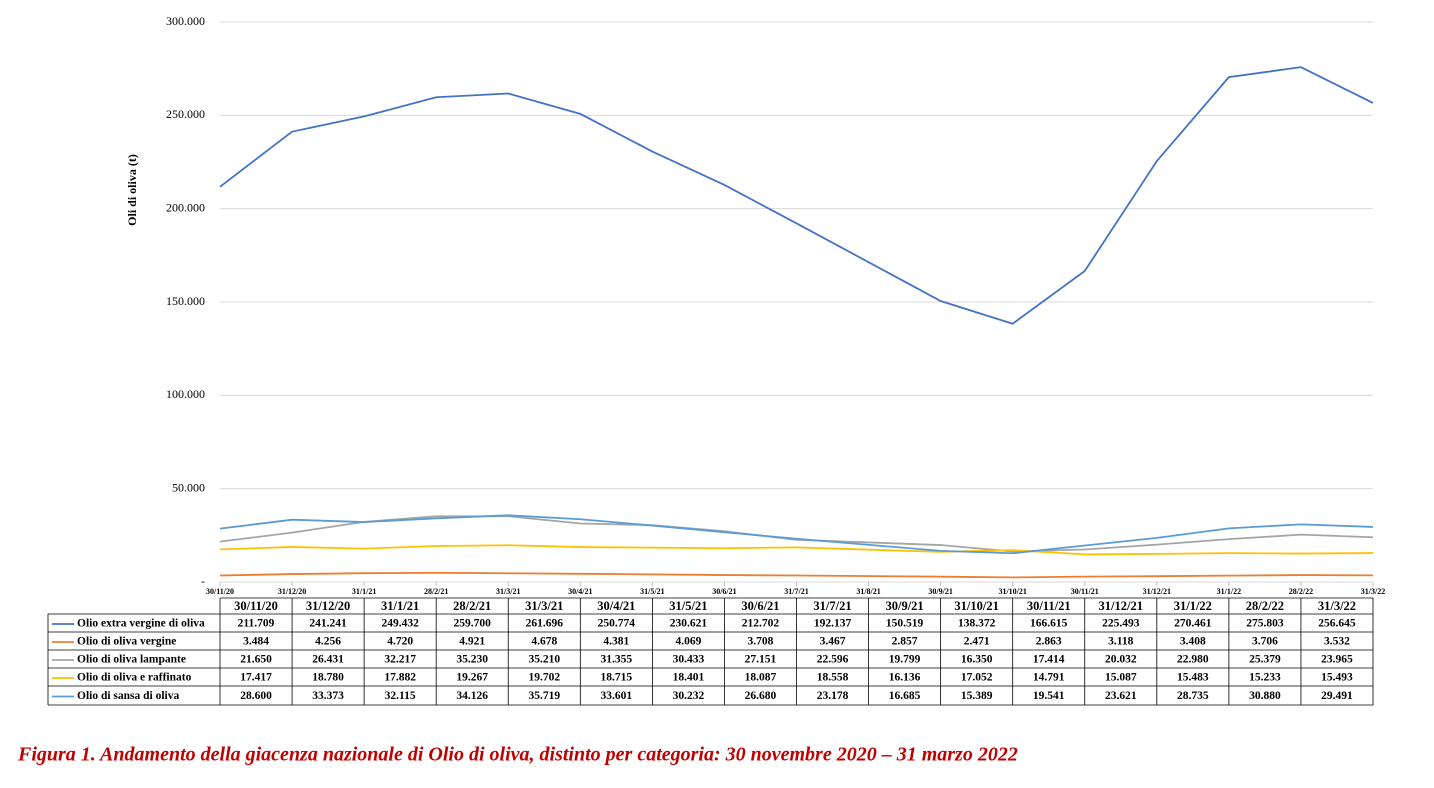 The image size is (1434, 788). What do you see at coordinates (185, 207) in the screenshot?
I see `y-tick-label: 200.000` at bounding box center [185, 207].